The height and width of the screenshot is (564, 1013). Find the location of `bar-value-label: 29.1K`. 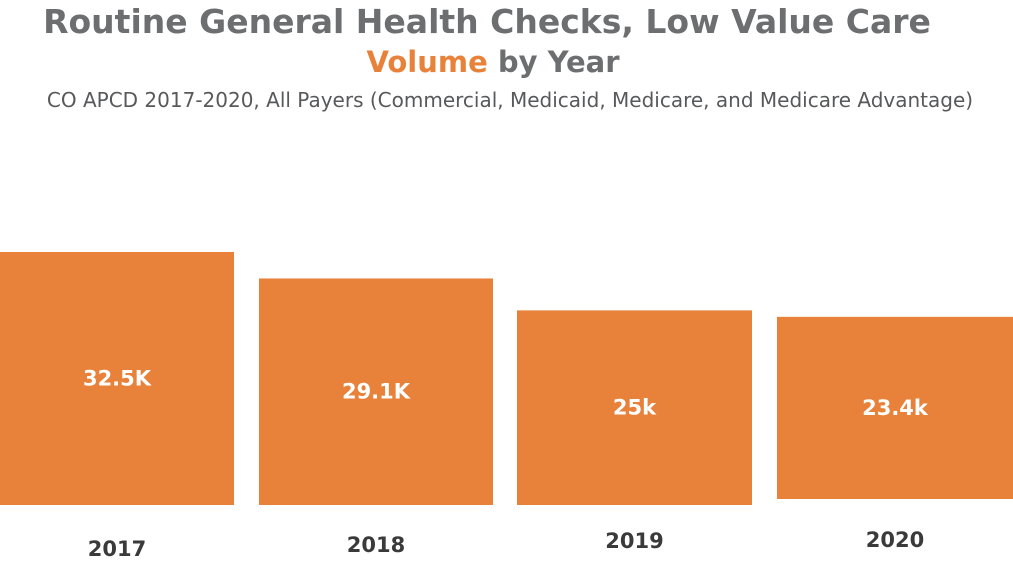

bar-value-label: 29.1K is located at coordinates (376, 392).